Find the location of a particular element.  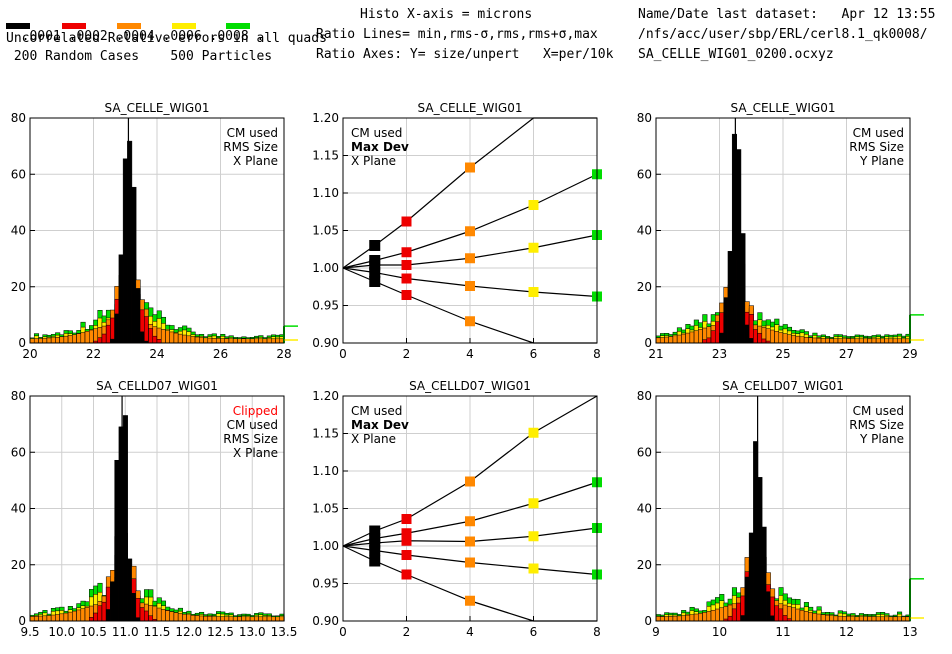

x-tick-label: 2 is located at coordinates (407, 632).